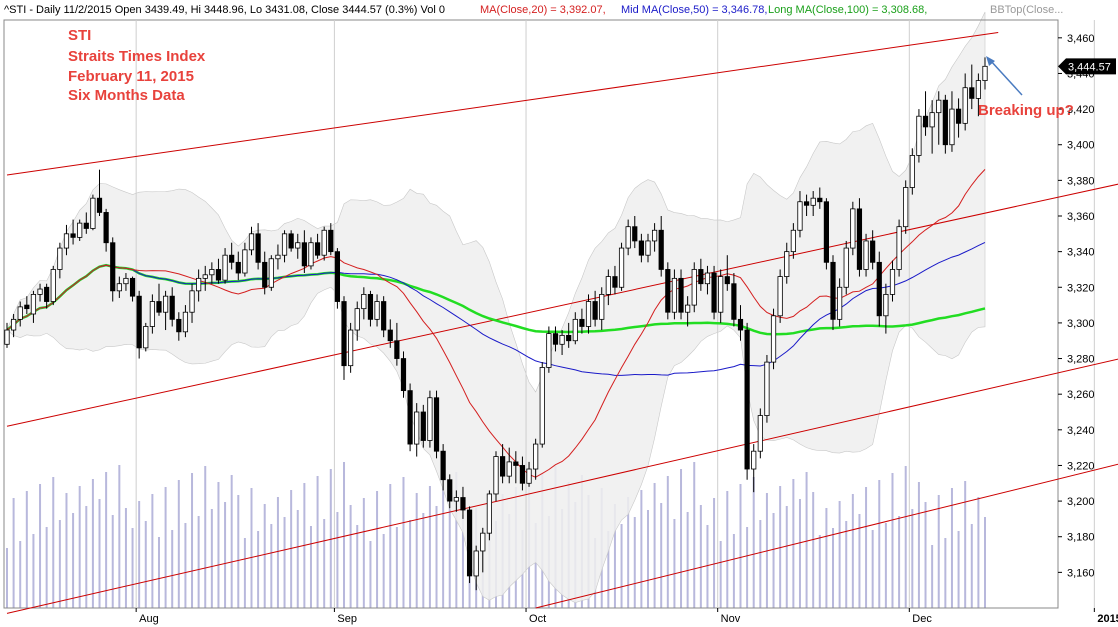 This screenshot has width=1118, height=627. Describe the element at coordinates (1081, 146) in the screenshot. I see `y-tick-label: 3,400` at that location.